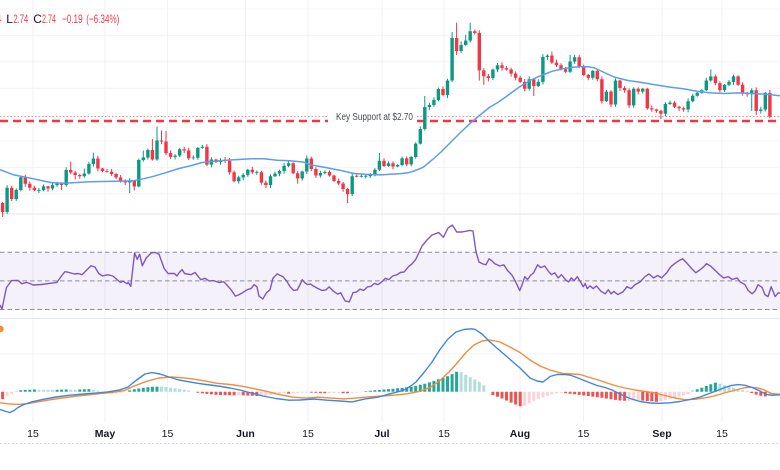 The image size is (780, 470). What do you see at coordinates (37, 19) in the screenshot?
I see `svg-text: C` at bounding box center [37, 19].